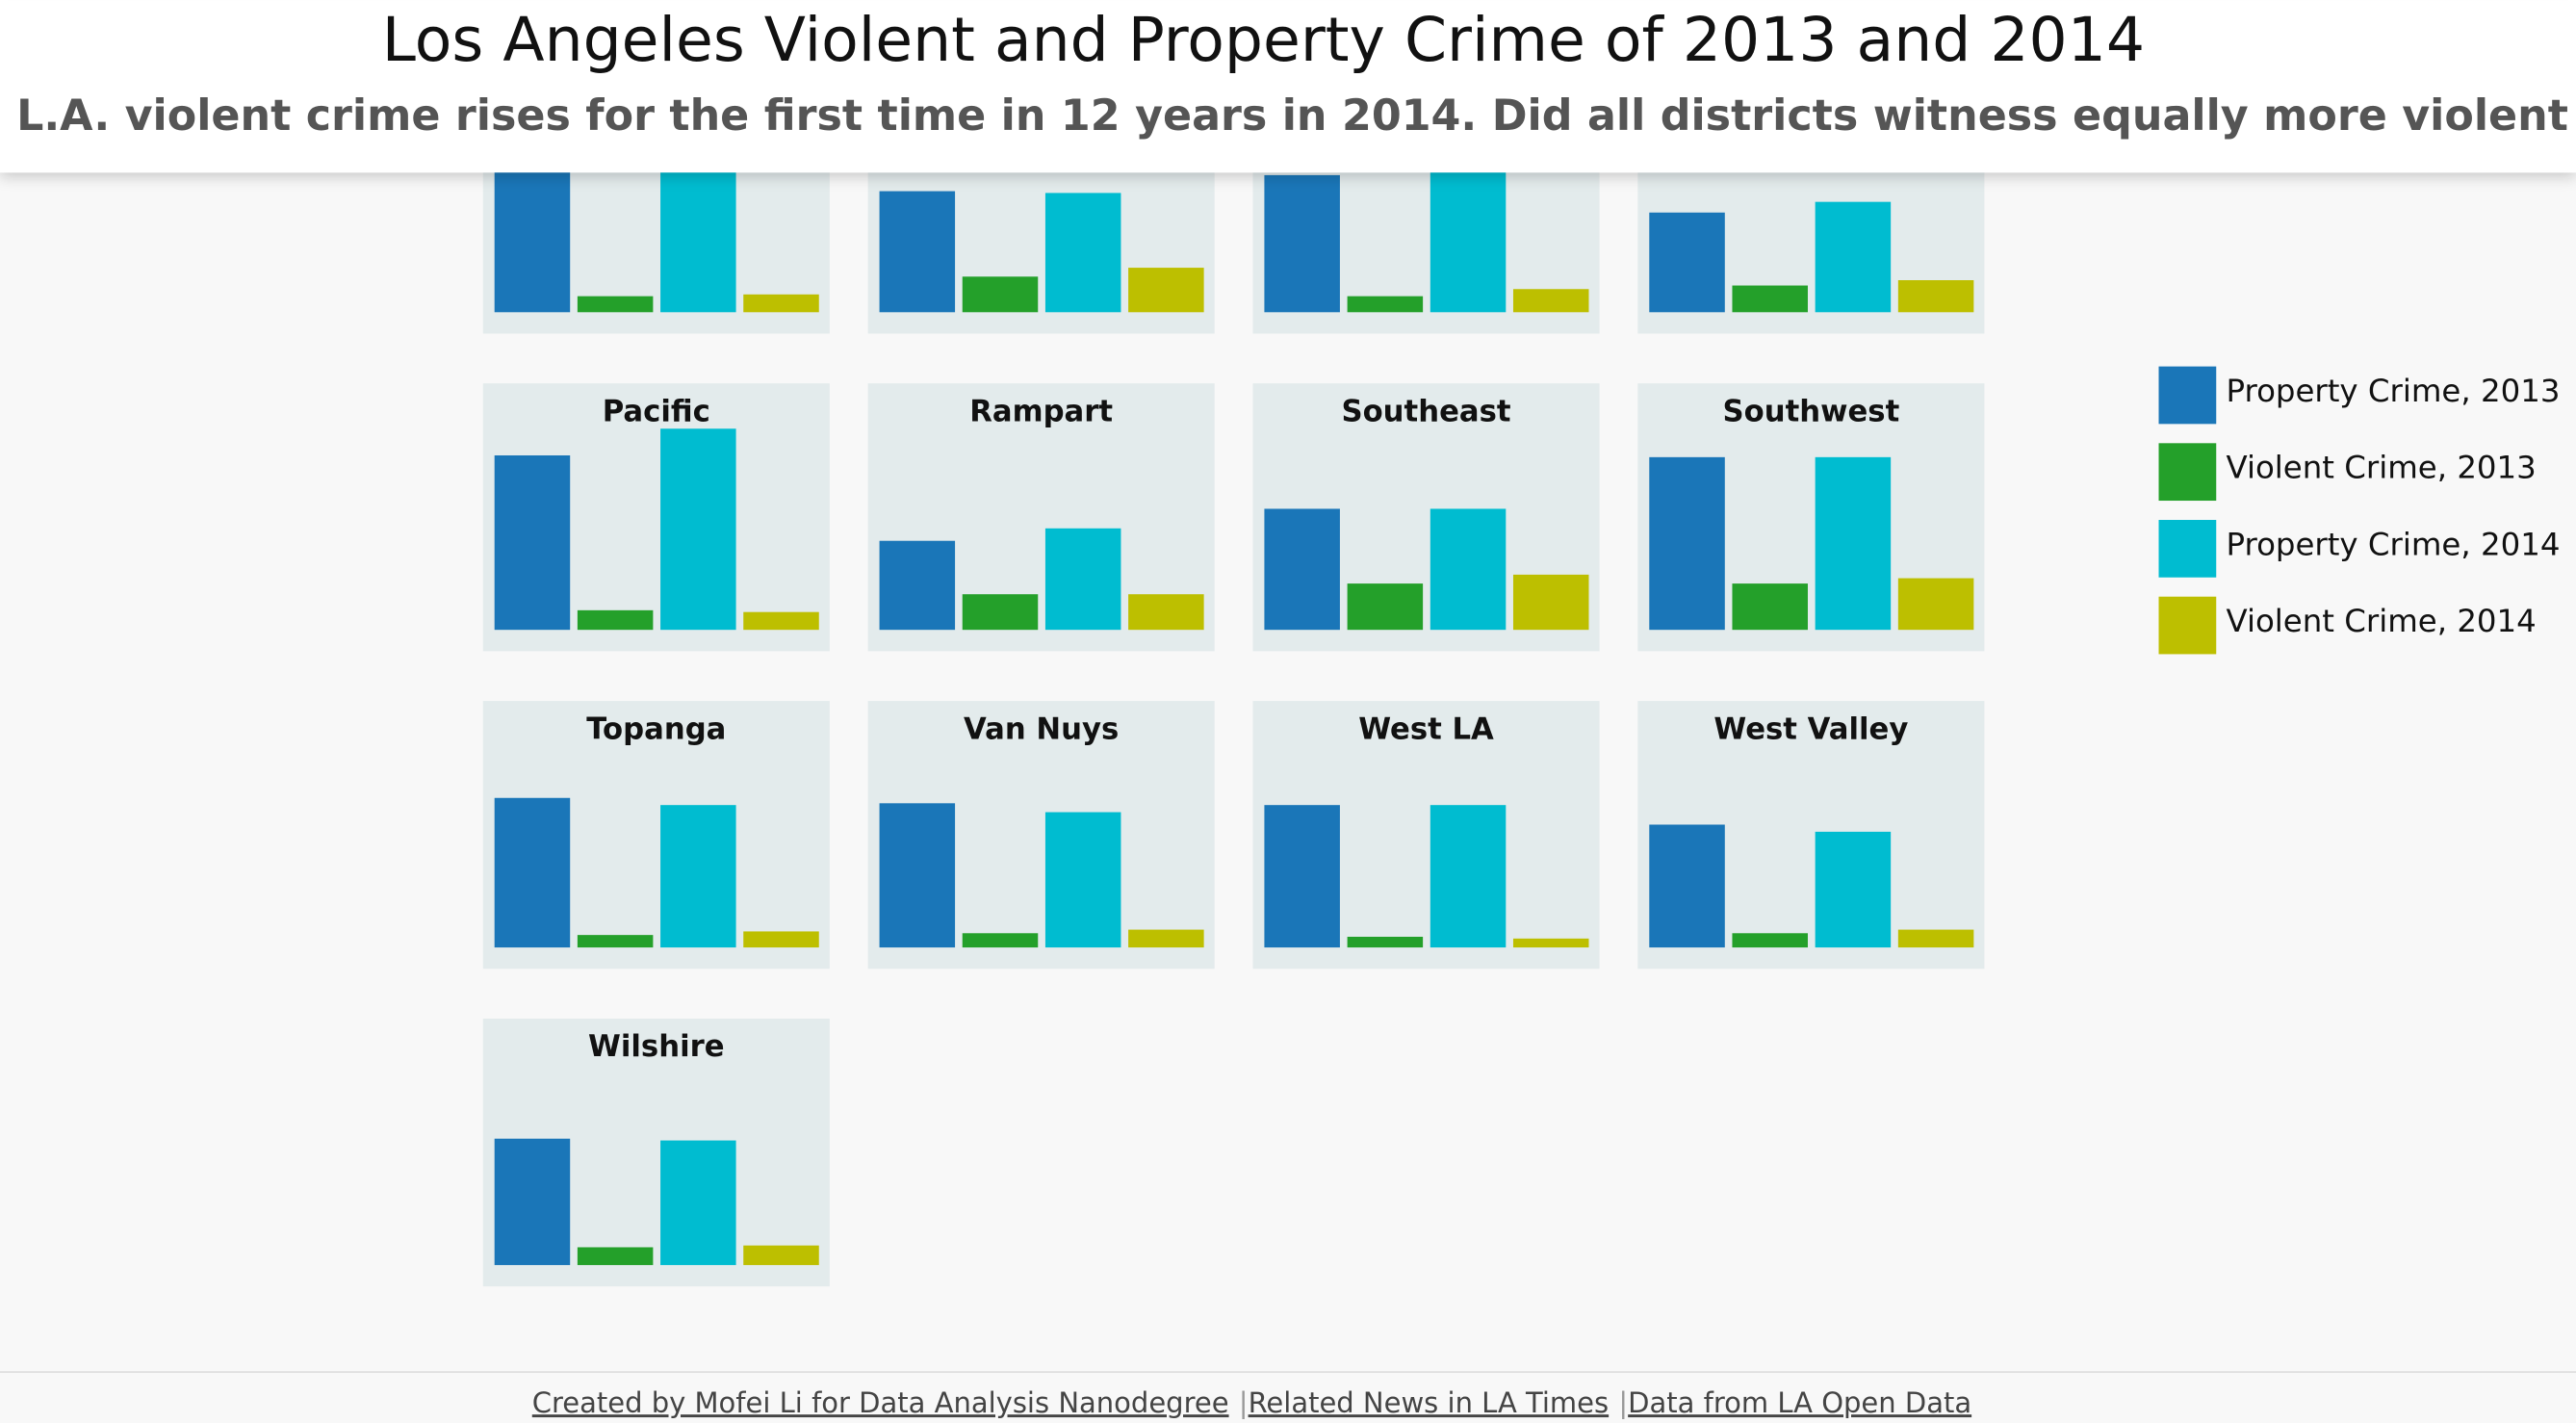 The image size is (2576, 1423). What do you see at coordinates (656, 1152) in the screenshot?
I see `district-panel: Wilshire` at bounding box center [656, 1152].